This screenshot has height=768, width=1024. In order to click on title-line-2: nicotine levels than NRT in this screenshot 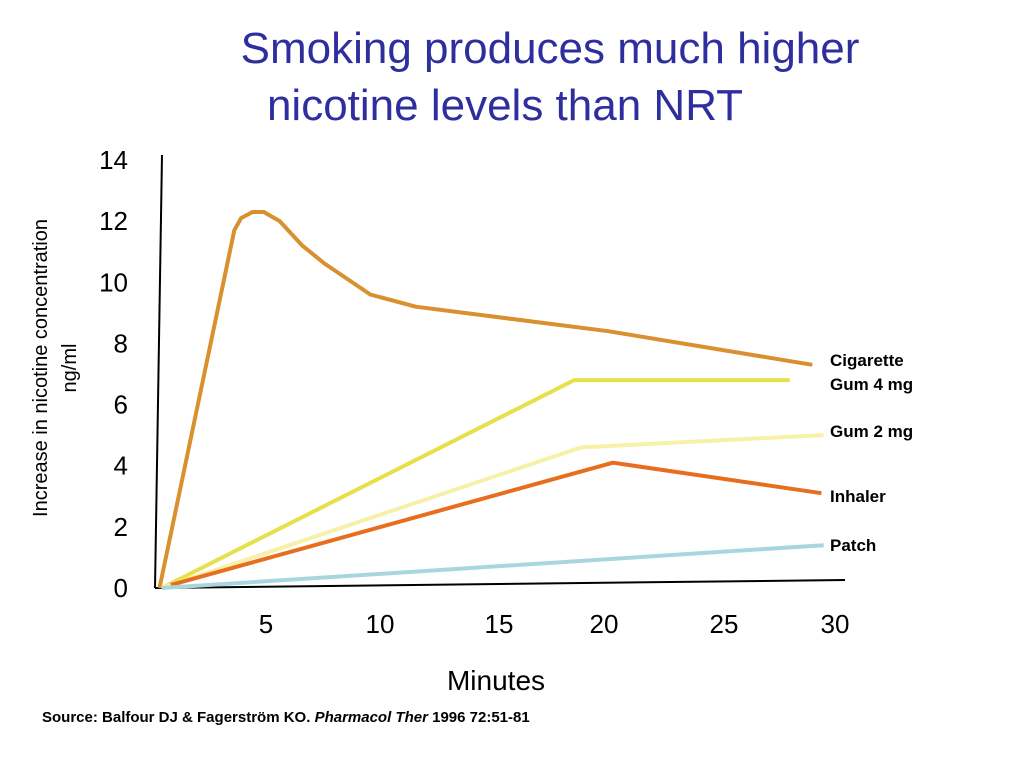, I will do `click(505, 105)`.